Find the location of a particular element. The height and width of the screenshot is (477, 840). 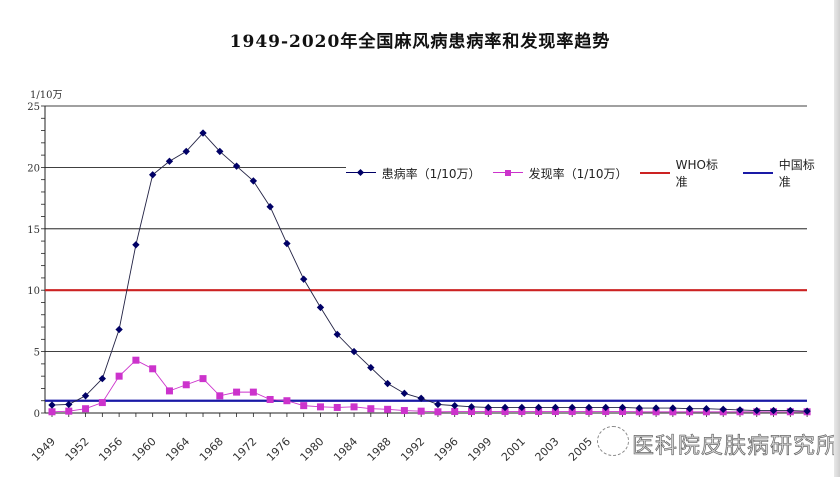

legend-item-china: 中国标准 is located at coordinates (784, 173).